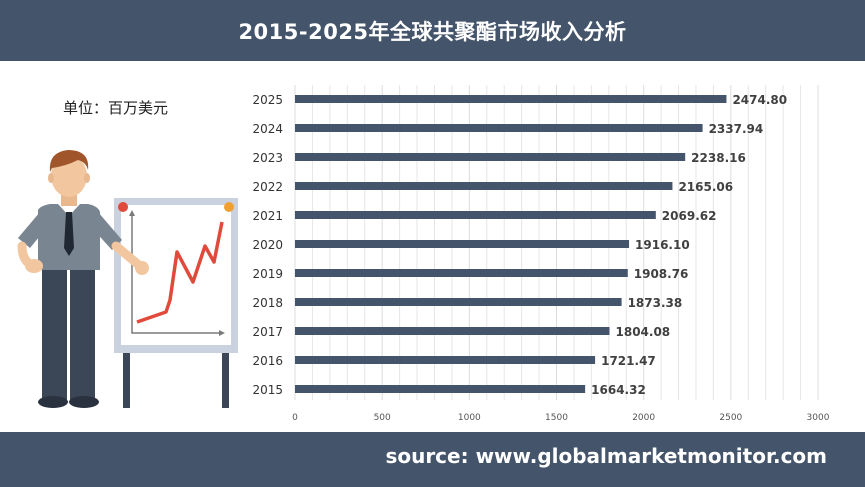  I want to click on data-label: 2474.80, so click(759, 100).